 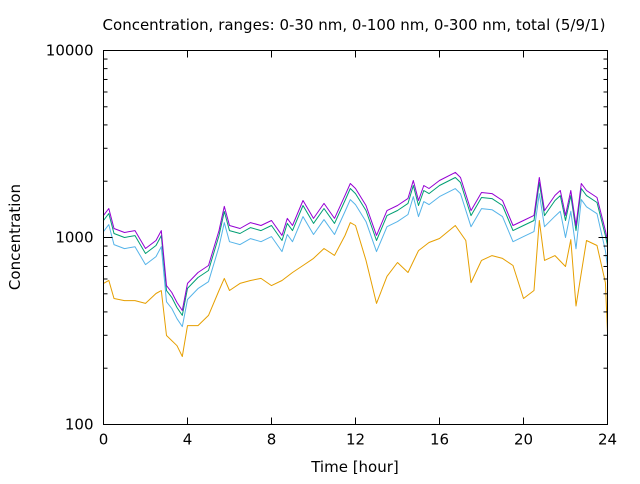 What do you see at coordinates (355, 440) in the screenshot?
I see `x-tick-label: 12` at bounding box center [355, 440].